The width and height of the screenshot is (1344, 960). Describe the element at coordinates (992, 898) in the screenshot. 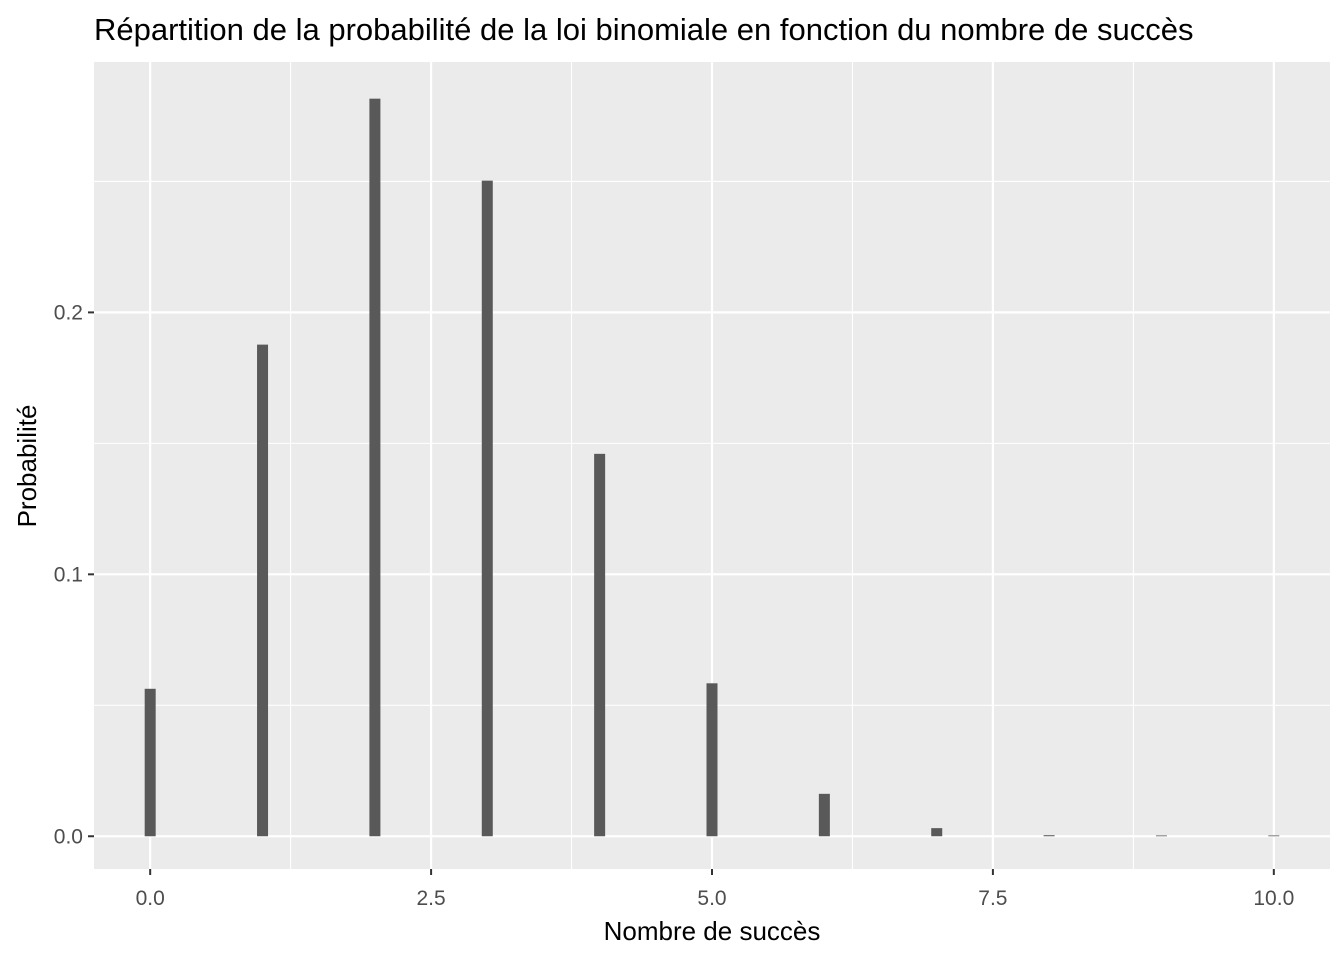

I see `x-tick-label: 7.5` at that location.